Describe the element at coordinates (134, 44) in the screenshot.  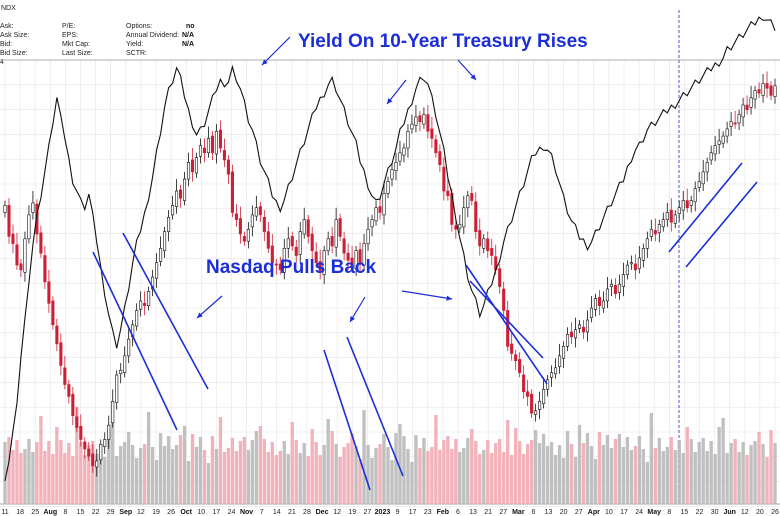
I see `info-yield-label: Yield:` at that location.